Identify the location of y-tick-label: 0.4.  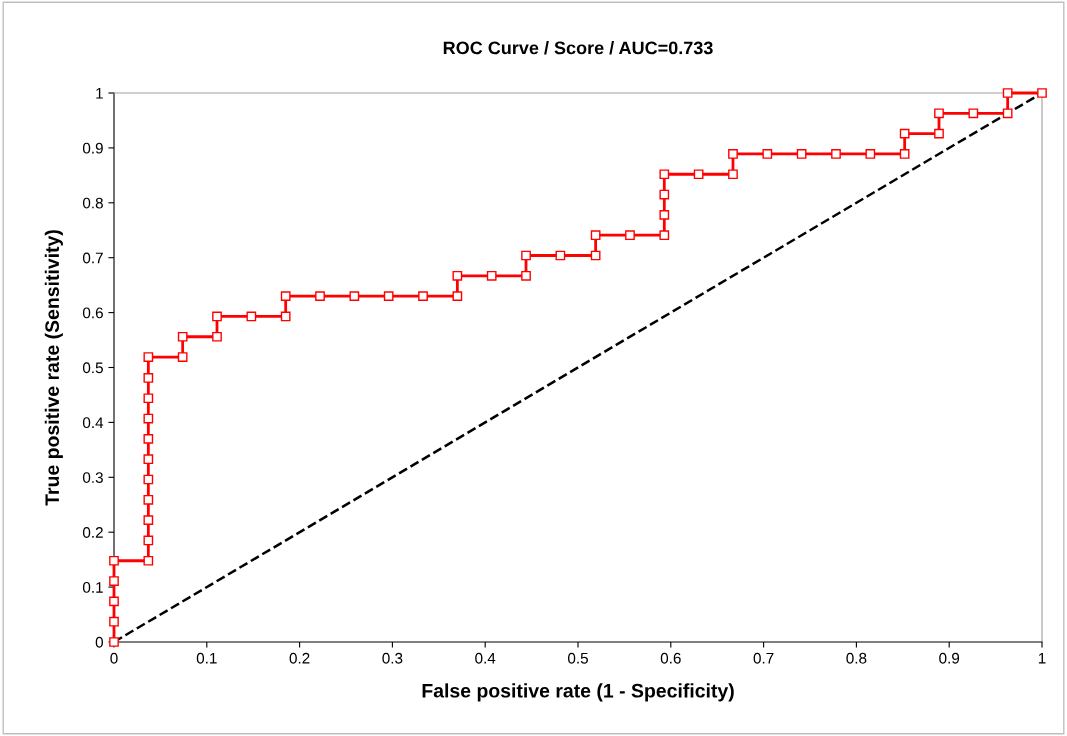
(93, 423).